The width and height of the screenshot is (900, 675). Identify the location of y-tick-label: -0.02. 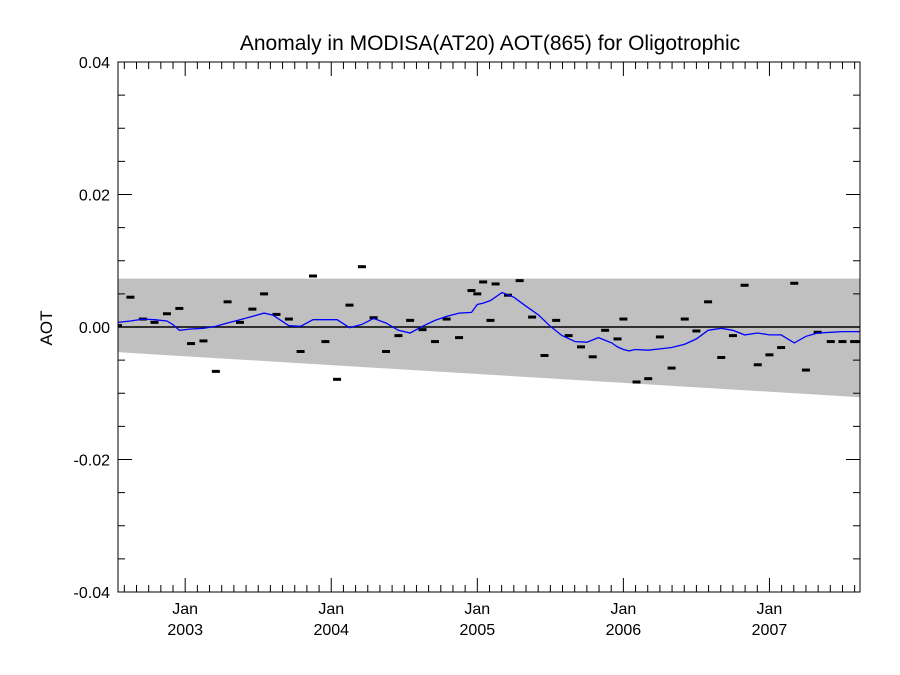
(92, 461).